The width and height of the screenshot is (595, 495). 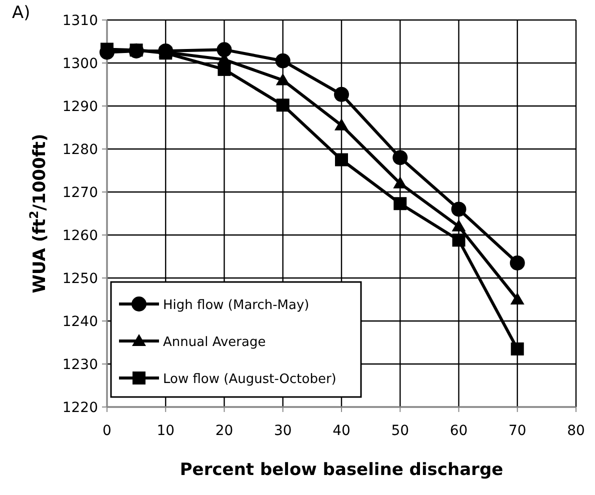 I want to click on x-tick-label: 40, so click(x=341, y=431).